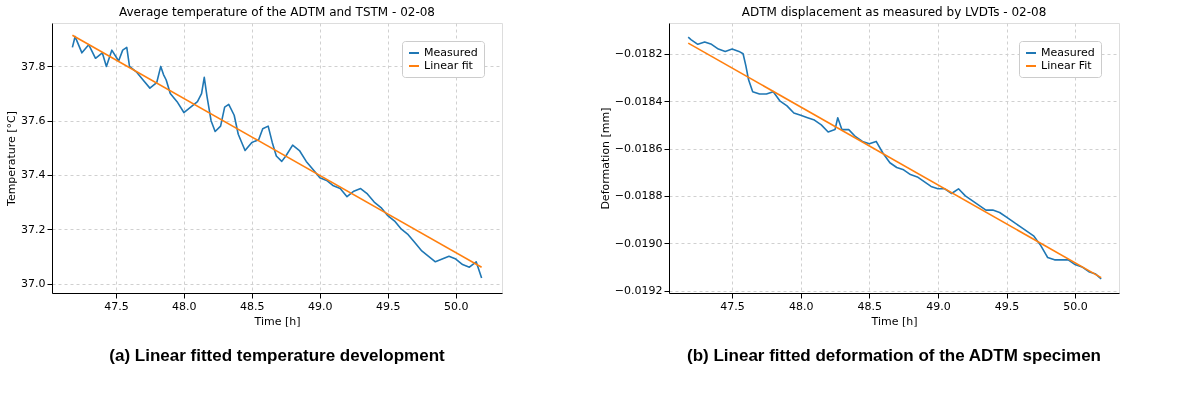 This screenshot has height=403, width=1199. I want to click on y-tick-label: −0.0182, so click(638, 54).